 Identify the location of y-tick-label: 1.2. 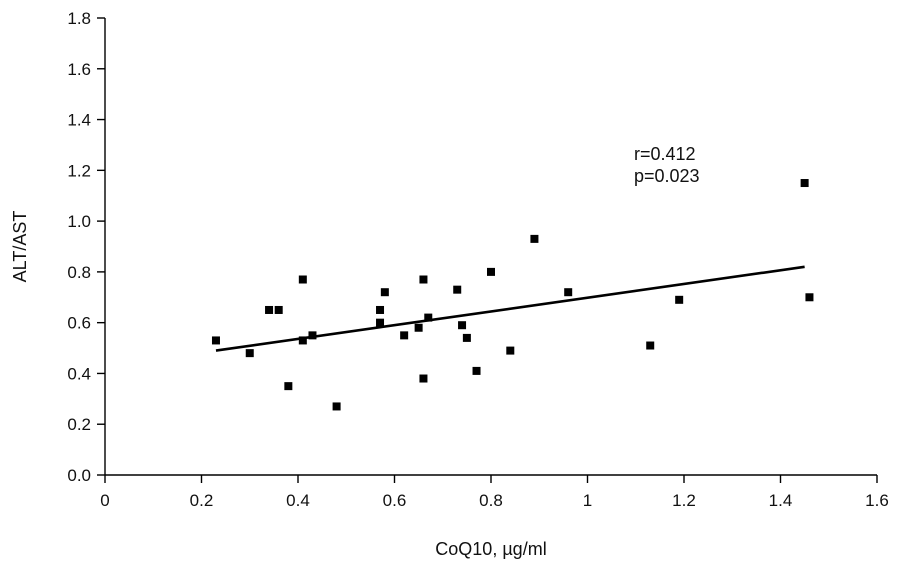
(79, 170).